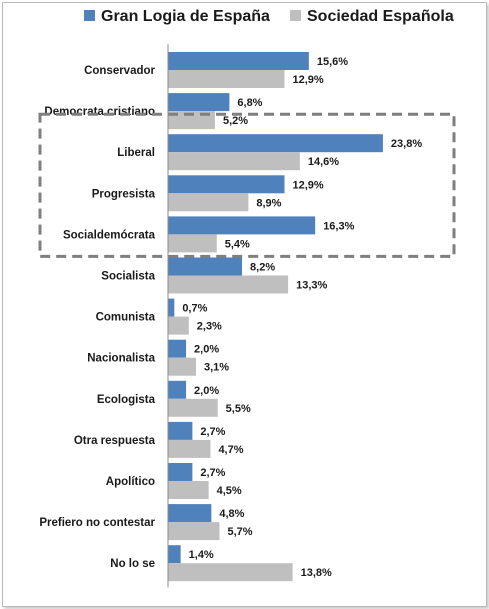 Image resolution: width=489 pixels, height=609 pixels. What do you see at coordinates (307, 80) in the screenshot?
I see `value-label-conservador-series-2: 12,9%` at bounding box center [307, 80].